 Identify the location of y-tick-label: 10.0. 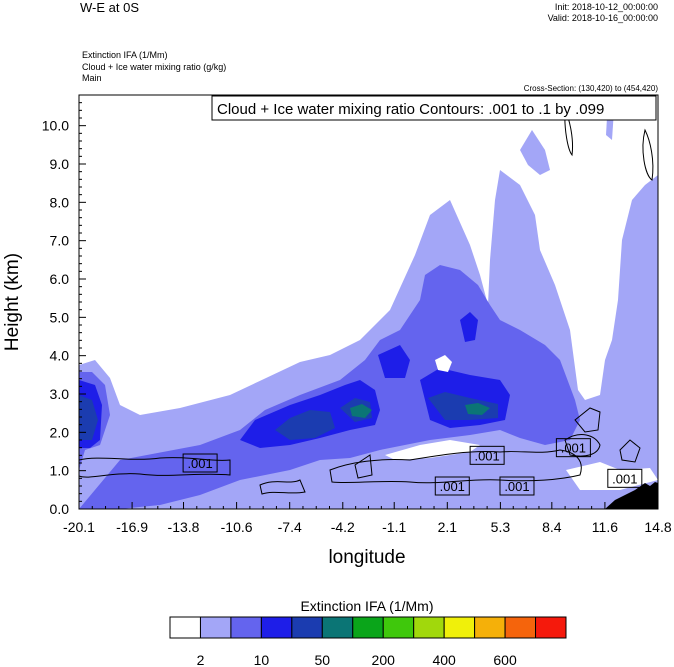
(55, 126).